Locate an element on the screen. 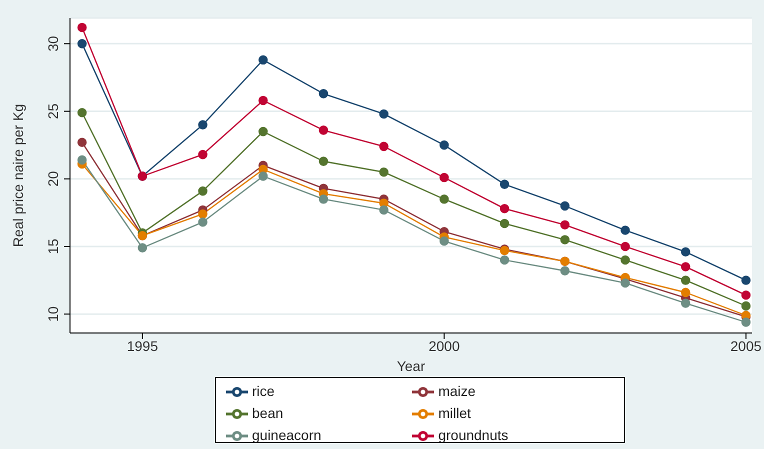  y-tick-label: 15 is located at coordinates (53, 246).